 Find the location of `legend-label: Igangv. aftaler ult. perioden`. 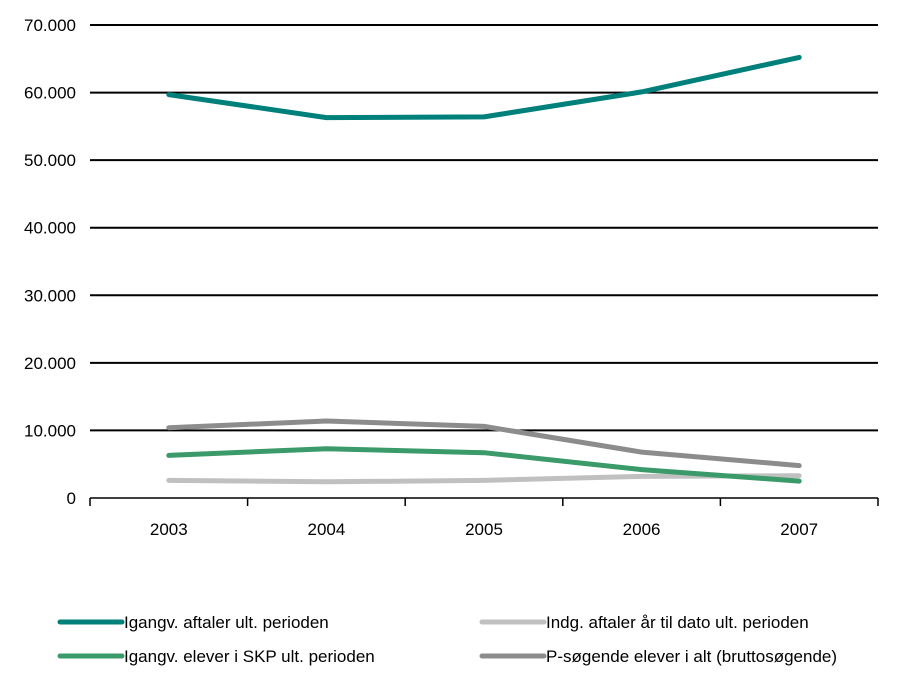

legend-label: Igangv. aftaler ult. perioden is located at coordinates (226, 622).